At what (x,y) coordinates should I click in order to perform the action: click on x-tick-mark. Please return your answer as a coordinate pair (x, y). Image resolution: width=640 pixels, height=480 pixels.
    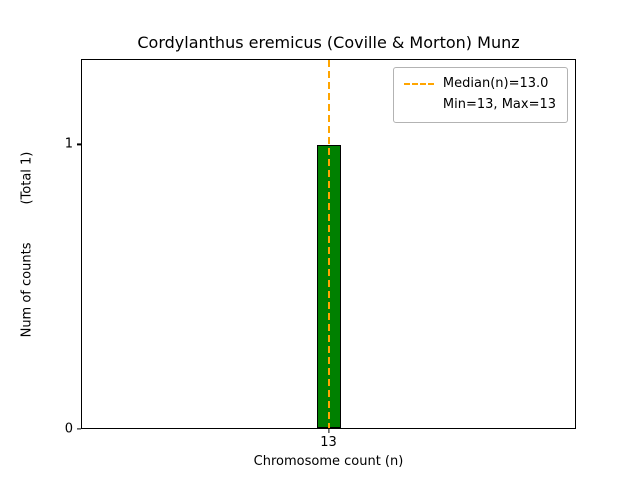
    Looking at the image, I should click on (328, 431).